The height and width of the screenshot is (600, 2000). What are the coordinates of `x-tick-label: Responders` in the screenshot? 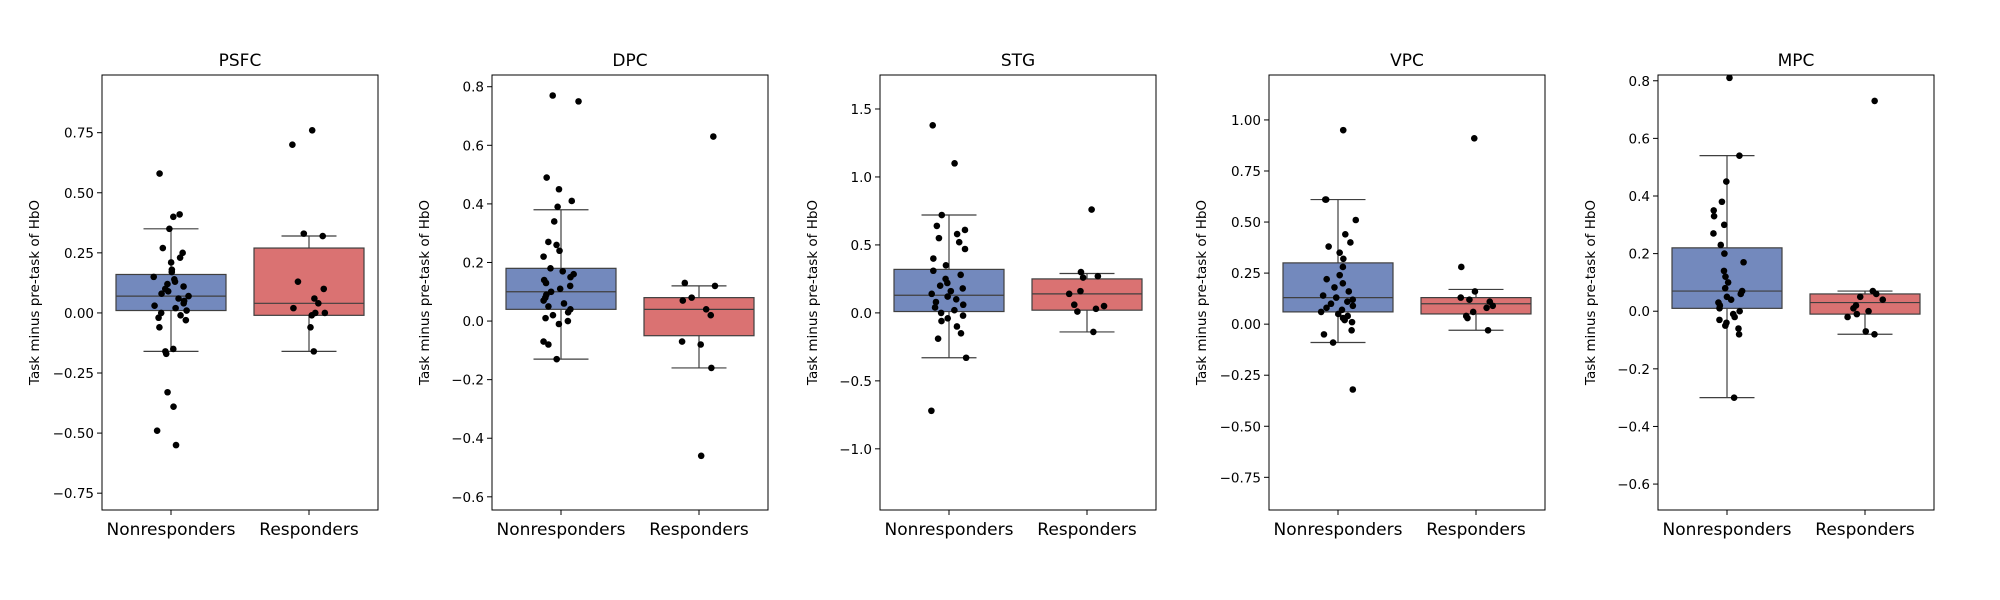 It's located at (699, 530).